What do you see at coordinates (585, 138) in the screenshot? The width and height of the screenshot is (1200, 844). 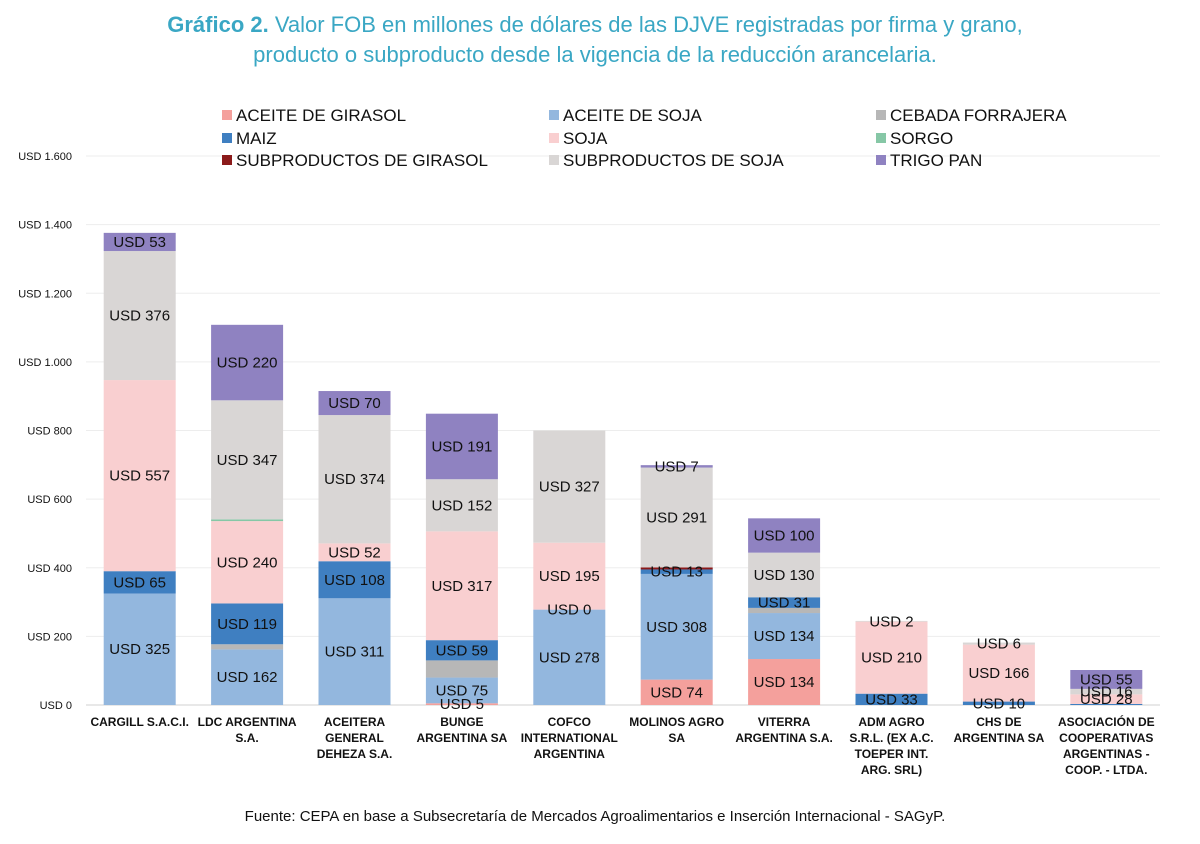 I see `legend-label: SOJA` at bounding box center [585, 138].